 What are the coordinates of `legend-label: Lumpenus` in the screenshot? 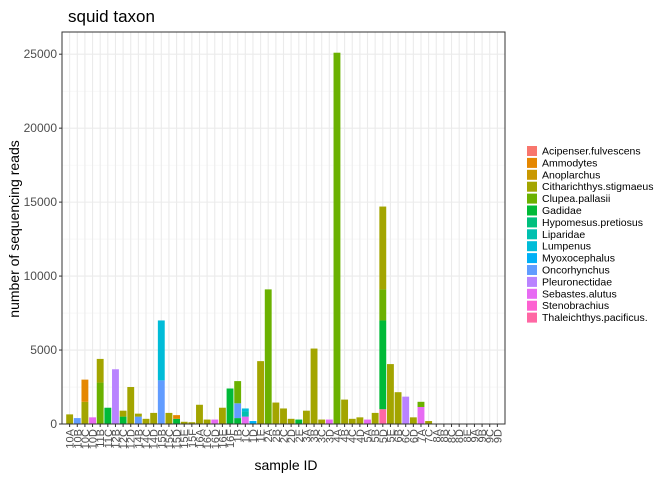 It's located at (566, 247).